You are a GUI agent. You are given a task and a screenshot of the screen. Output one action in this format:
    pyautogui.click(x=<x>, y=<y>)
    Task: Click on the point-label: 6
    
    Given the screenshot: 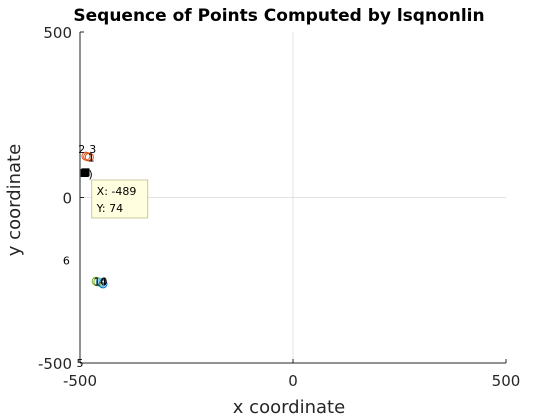 What is the action you would take?
    pyautogui.click(x=66, y=260)
    